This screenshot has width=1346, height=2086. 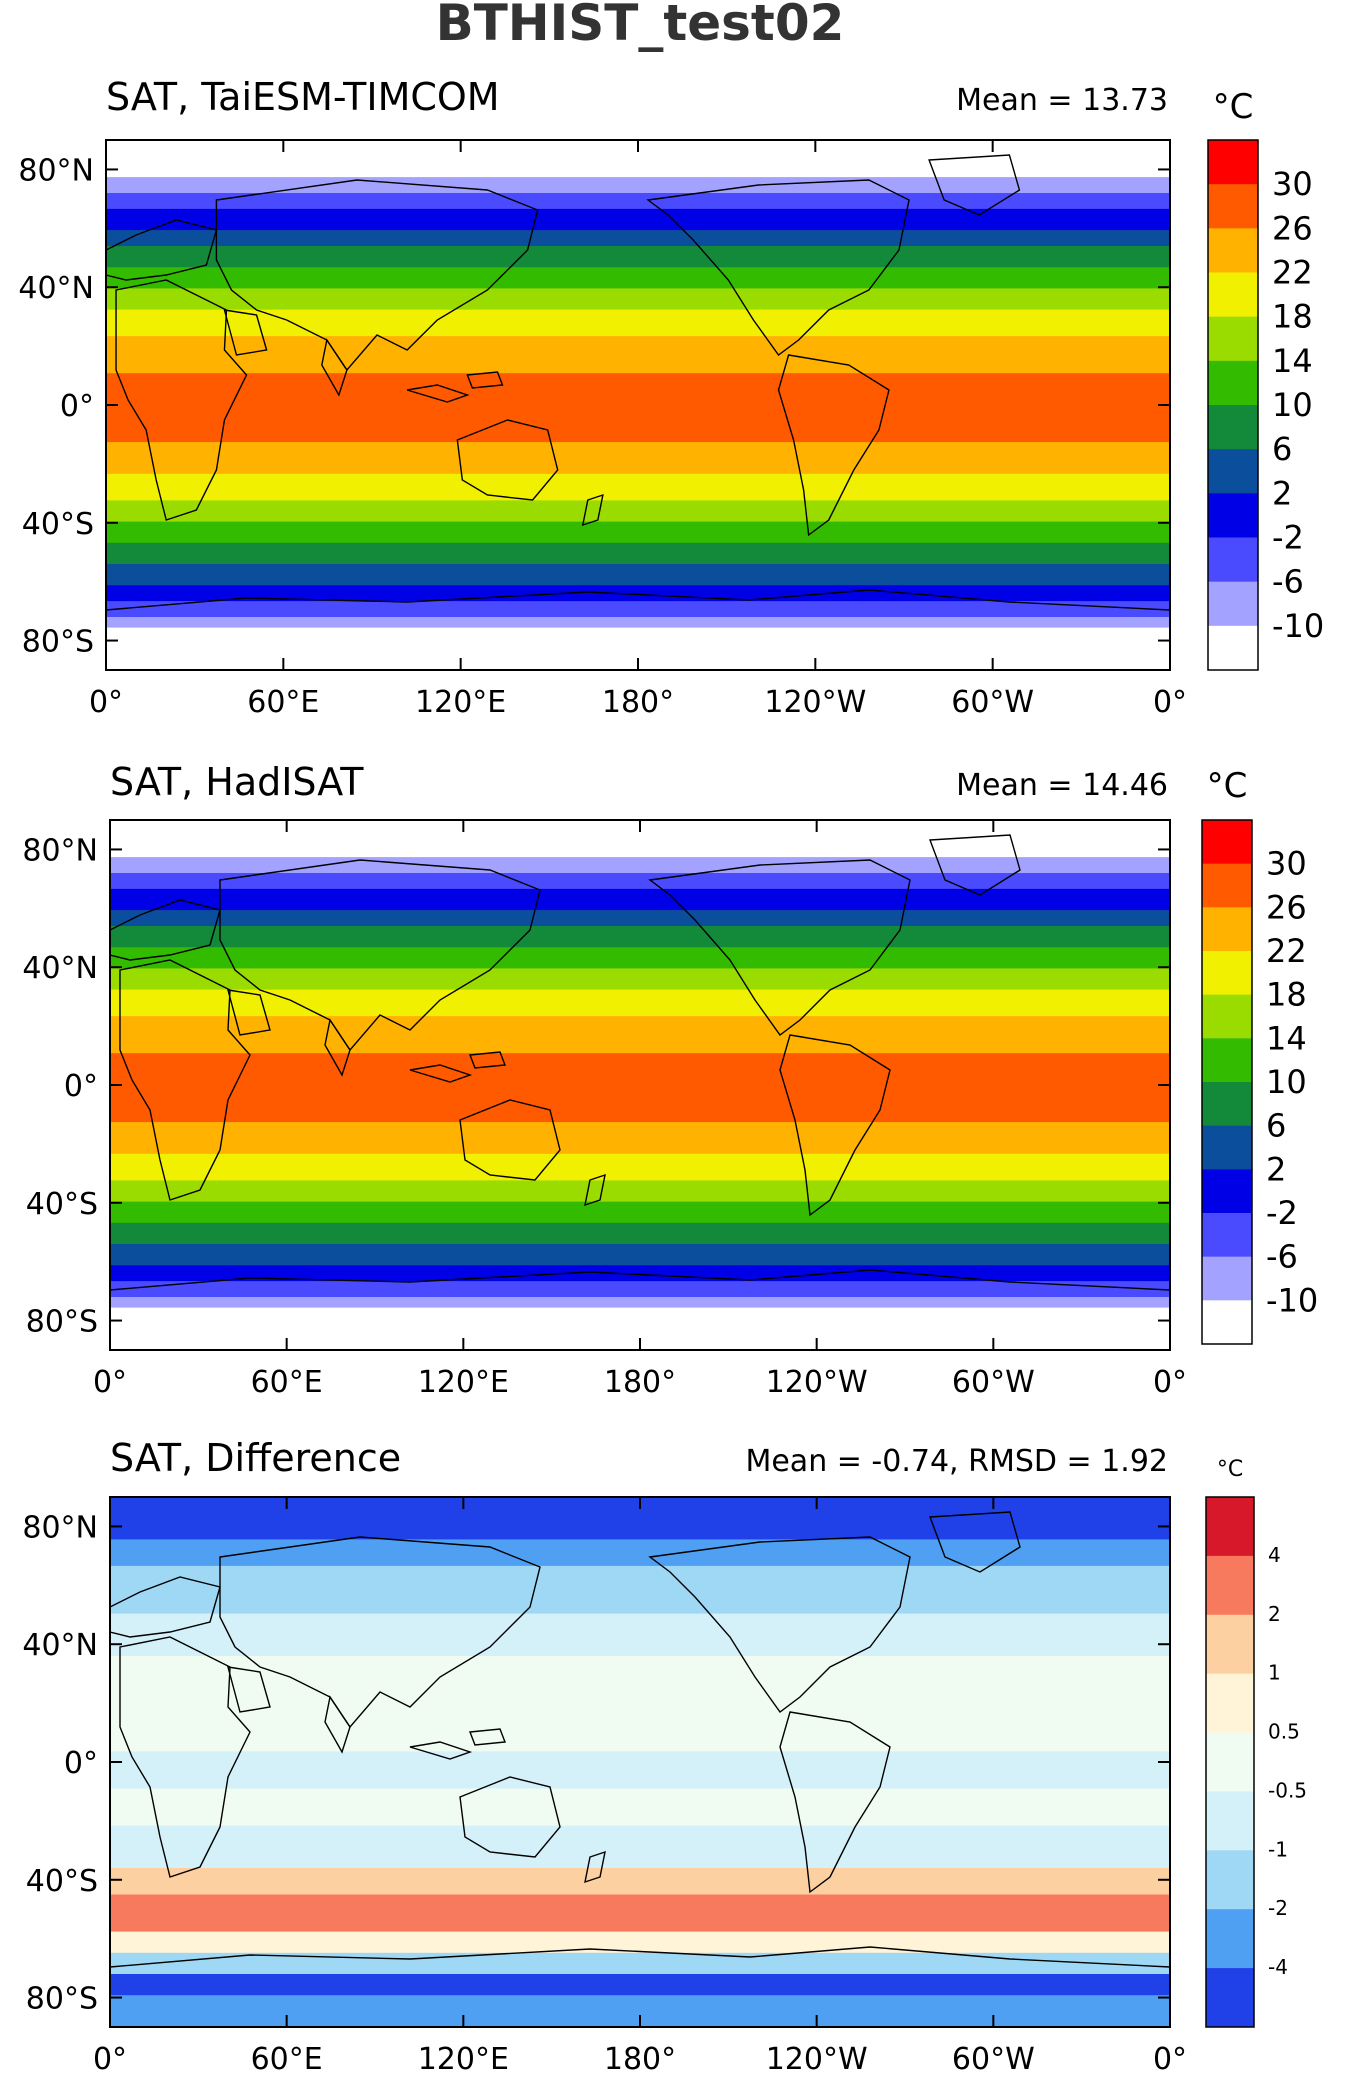 What do you see at coordinates (1062, 785) in the screenshot?
I see `panel-stat: Mean = 14.46` at bounding box center [1062, 785].